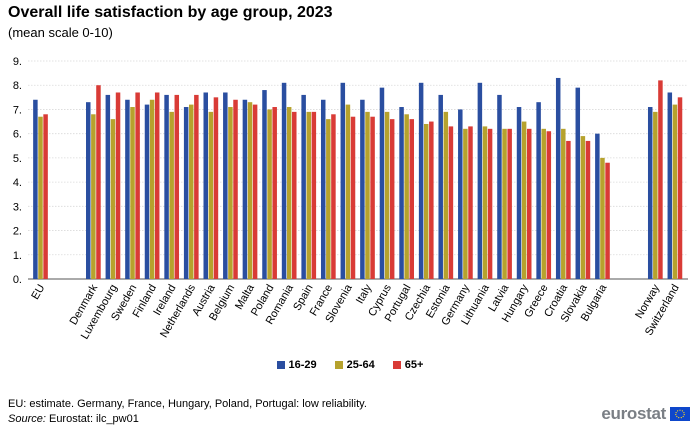 The image size is (700, 429). Describe the element at coordinates (396, 365) in the screenshot. I see `legend-swatch-65-plus` at that location.